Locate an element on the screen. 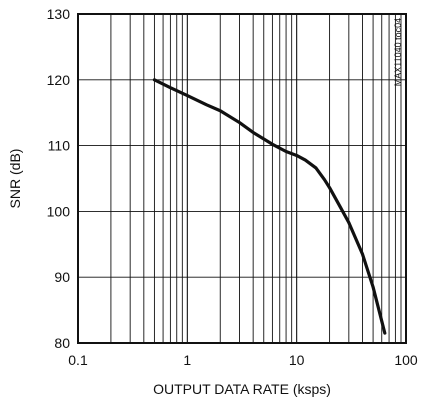 The width and height of the screenshot is (422, 403). figure-code-label: MAX11040 toc04 is located at coordinates (398, 52).